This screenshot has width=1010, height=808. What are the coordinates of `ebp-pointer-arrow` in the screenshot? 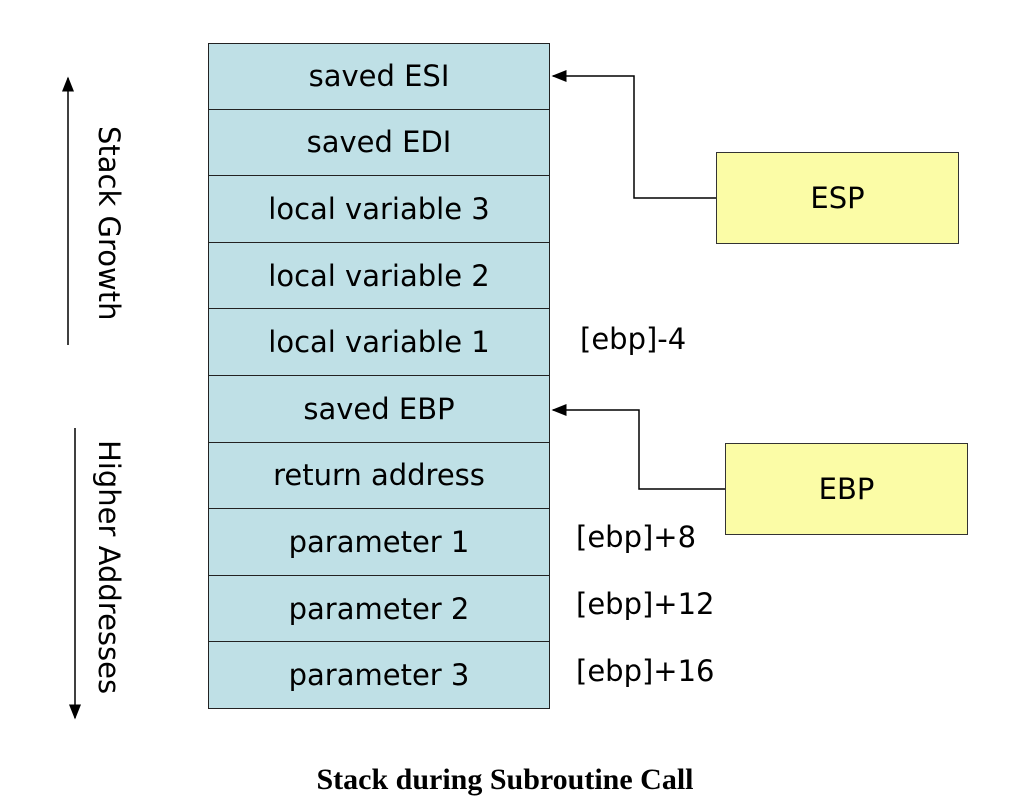 It's located at (638, 447).